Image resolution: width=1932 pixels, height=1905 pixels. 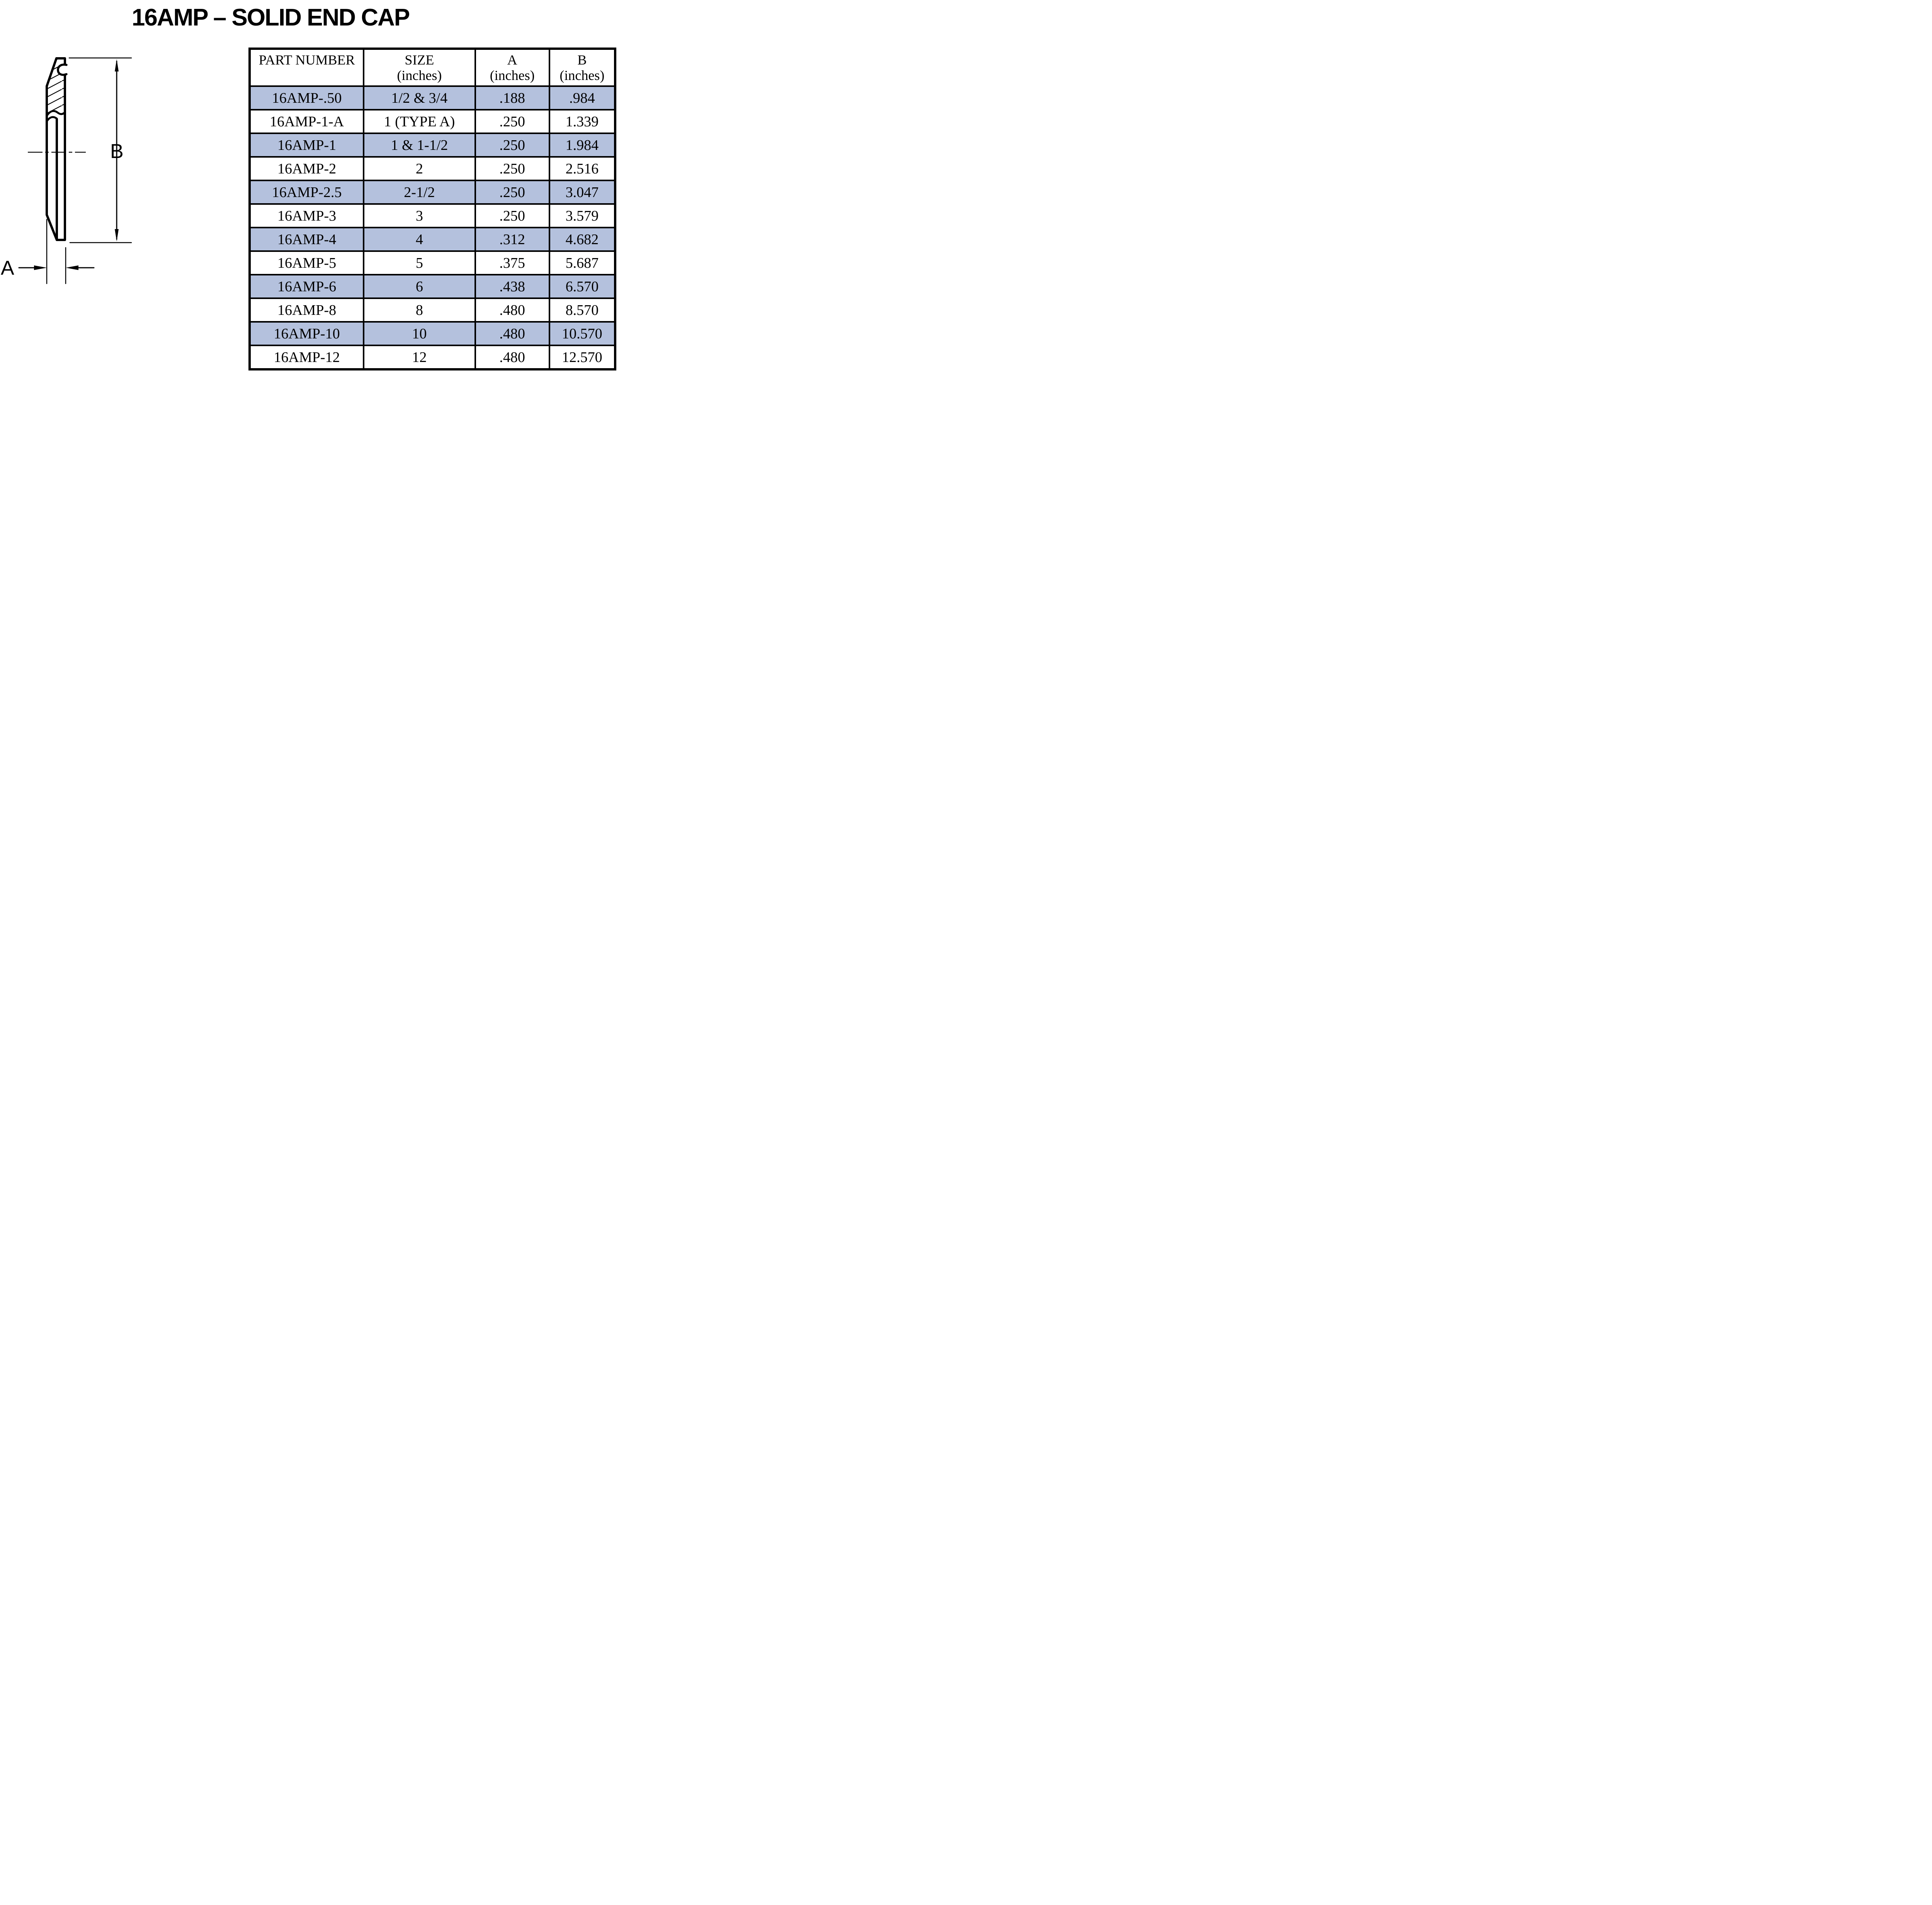 I want to click on table-row: 16AMP-.50 1/2 & 3/4 .188 .984, so click(x=432, y=97).